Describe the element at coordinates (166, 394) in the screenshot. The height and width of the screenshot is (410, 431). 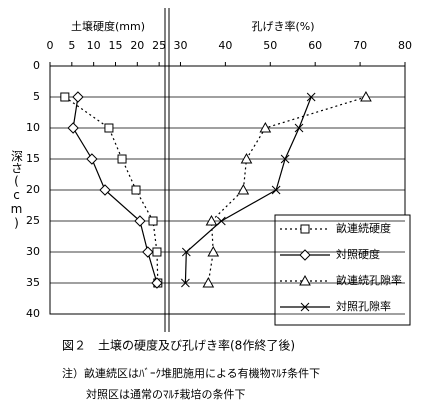
I see `note: 対照区は通常のﾏﾙﾁ栽培の条件下` at that location.